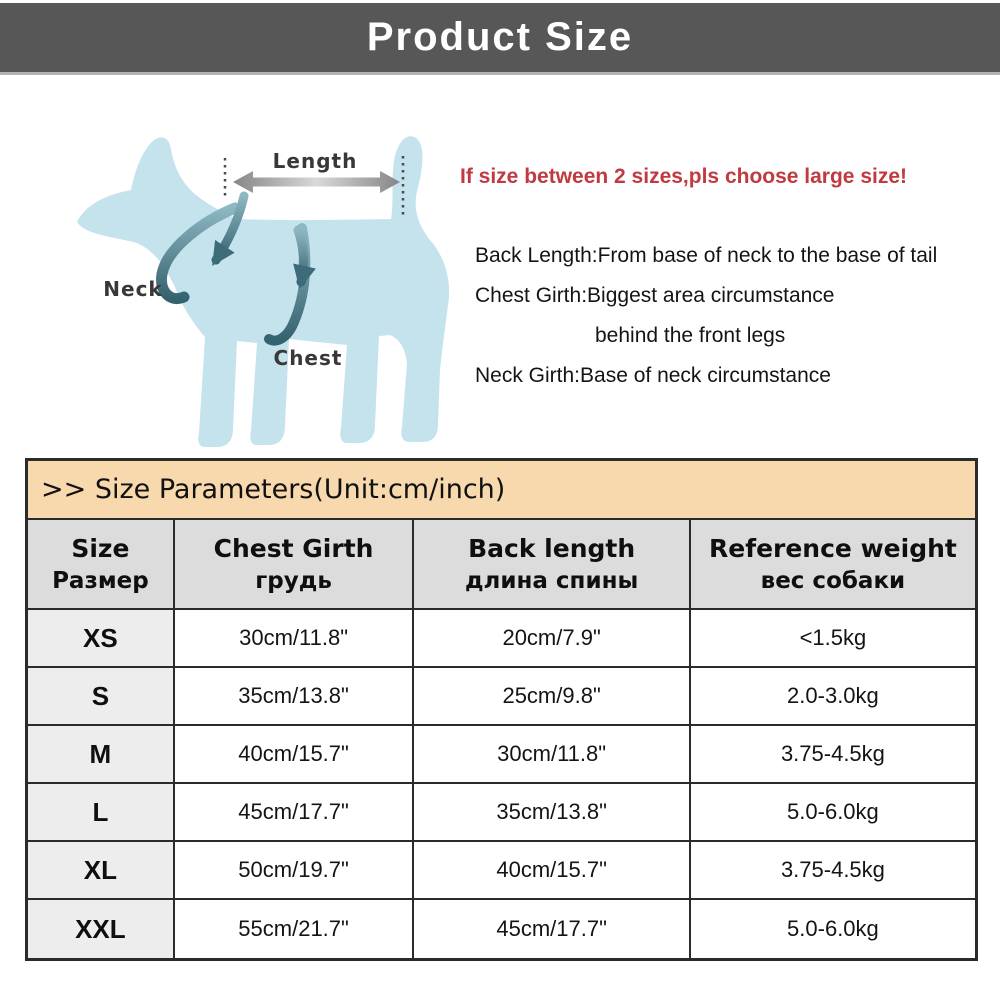  What do you see at coordinates (293, 548) in the screenshot?
I see `column-header-chest-en: Chest Girth` at bounding box center [293, 548].